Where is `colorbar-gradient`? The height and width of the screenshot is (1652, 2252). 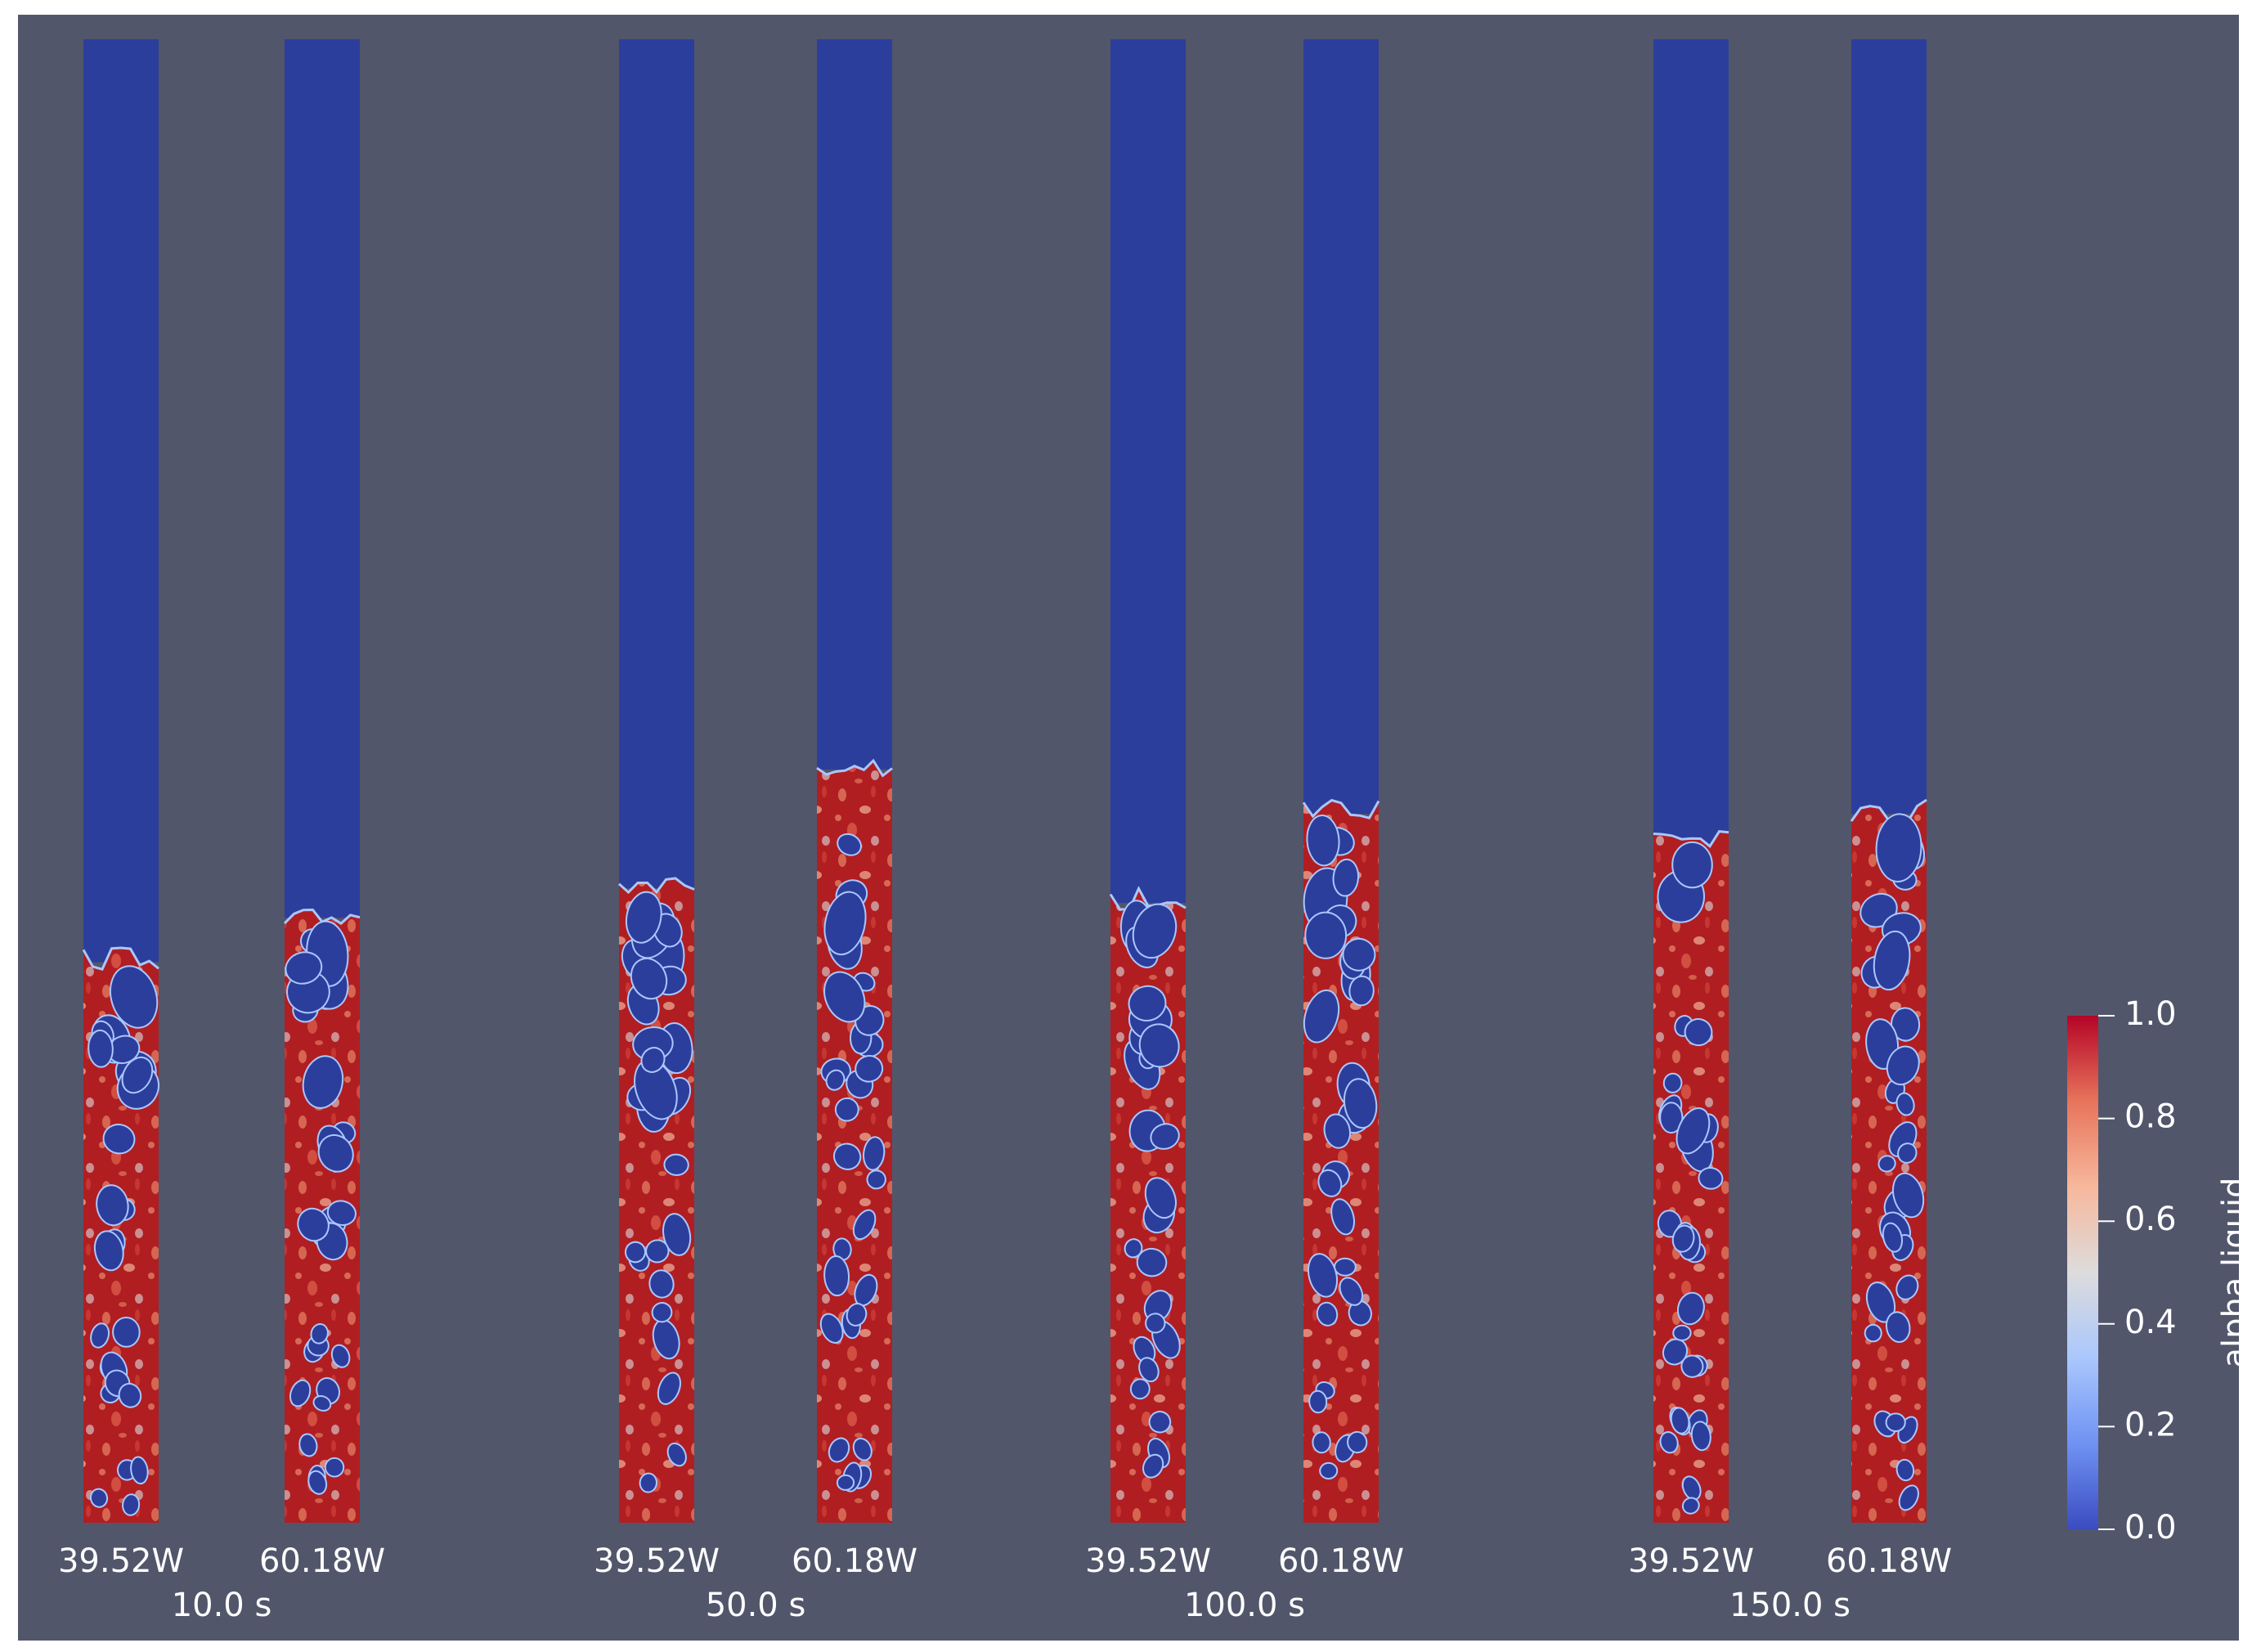 colorbar-gradient is located at coordinates (2082, 1272).